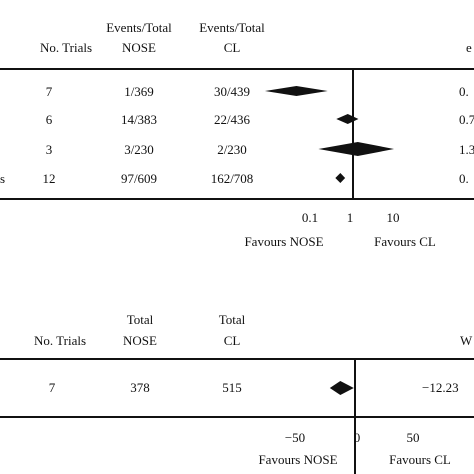 Image resolution: width=474 pixels, height=474 pixels. Describe the element at coordinates (49, 119) in the screenshot. I see `row-trials: 6` at that location.